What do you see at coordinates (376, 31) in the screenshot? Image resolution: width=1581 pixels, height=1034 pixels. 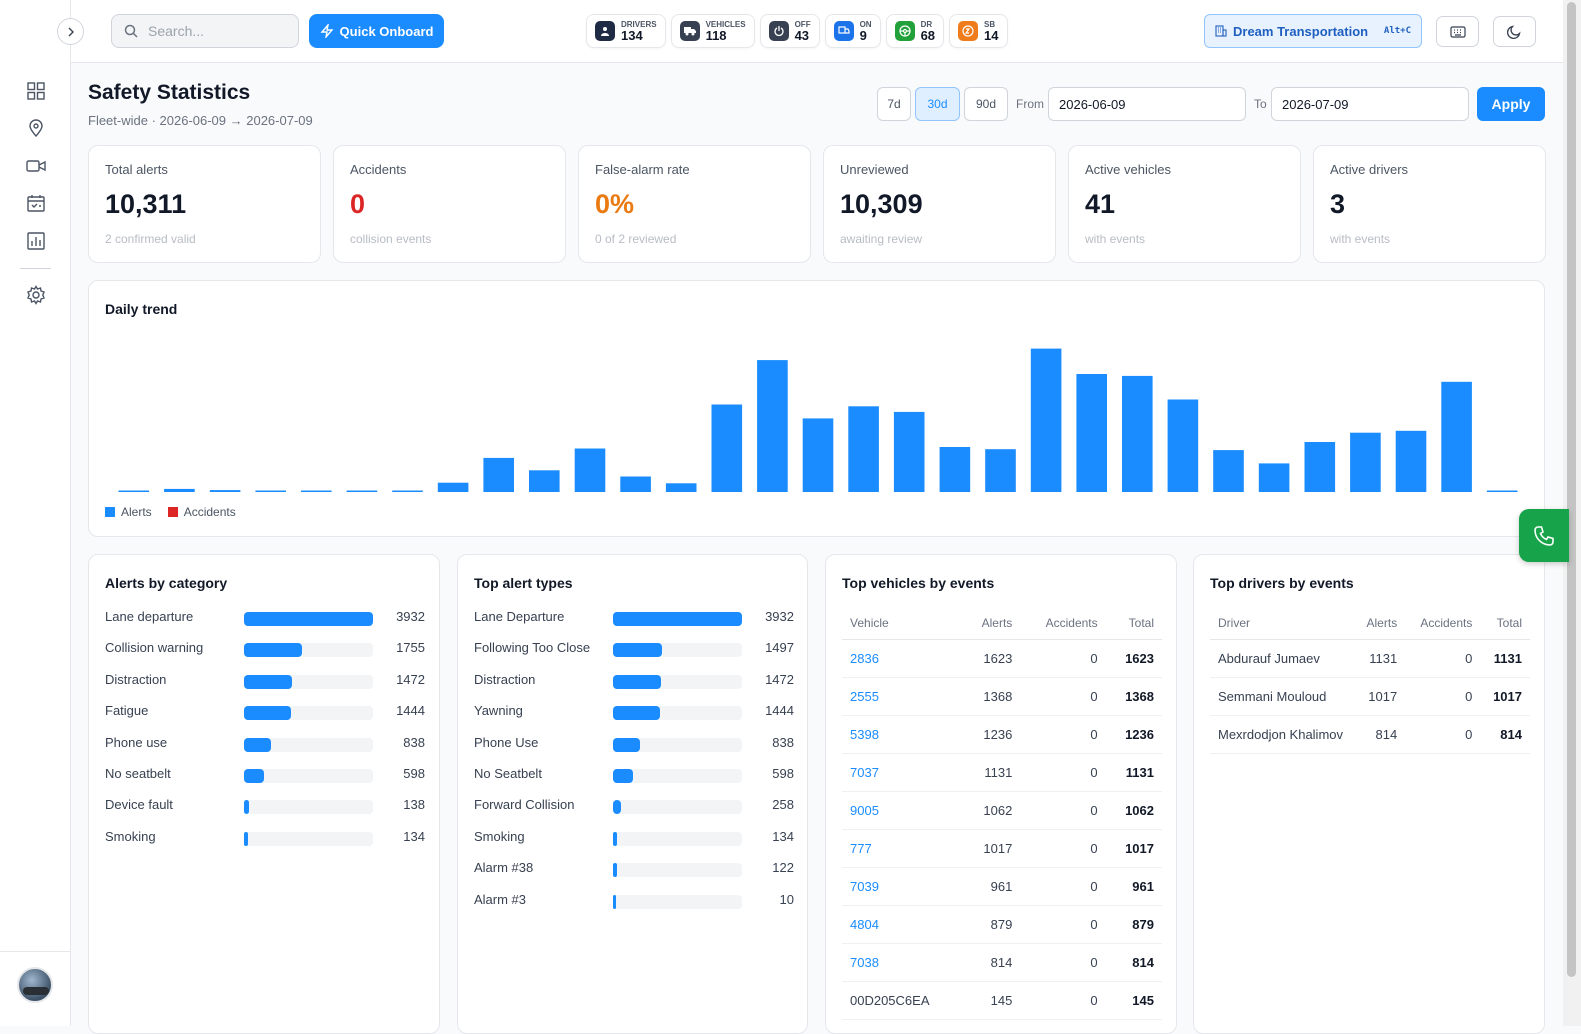 I see `quick-onboard-button: Quick Onboard` at bounding box center [376, 31].